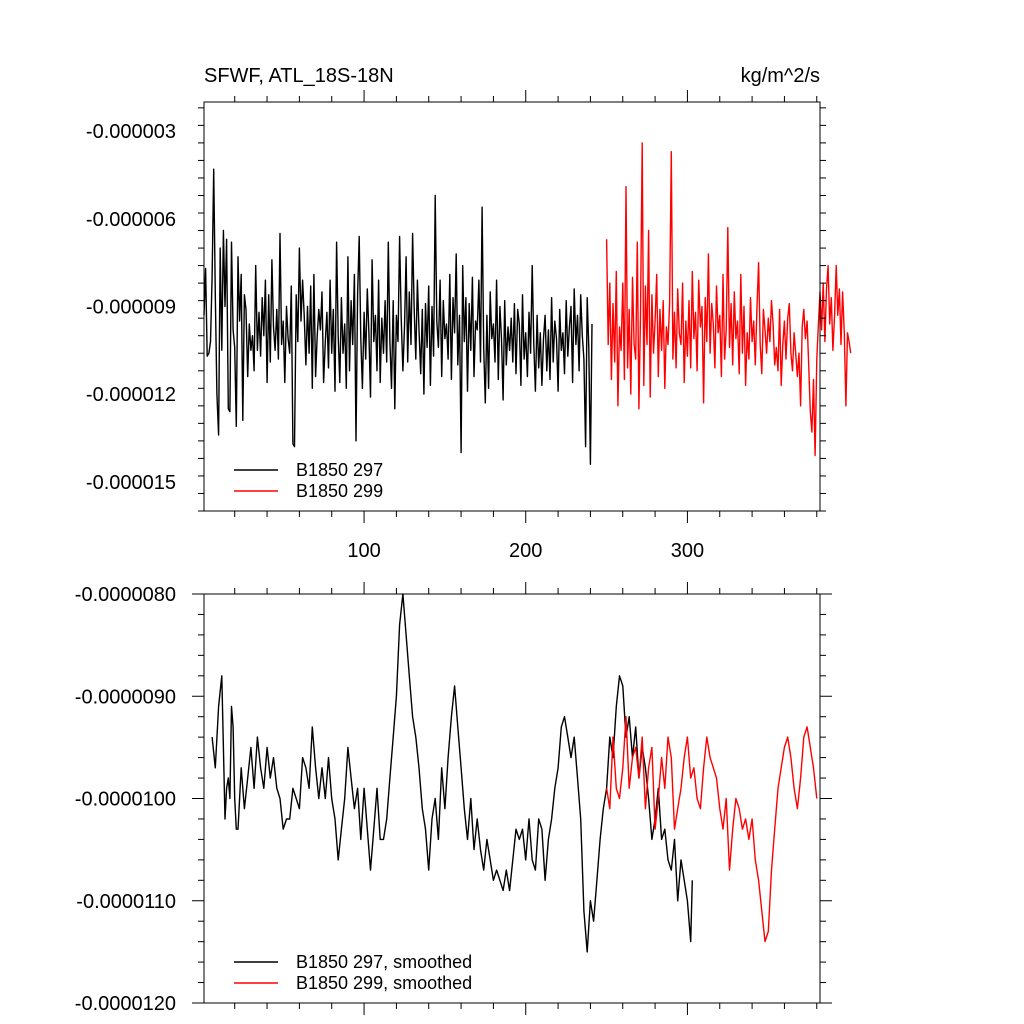 This screenshot has width=1024, height=1024. What do you see at coordinates (131, 308) in the screenshot?
I see `top-panel-y-tick-label: -0.000009` at bounding box center [131, 308].